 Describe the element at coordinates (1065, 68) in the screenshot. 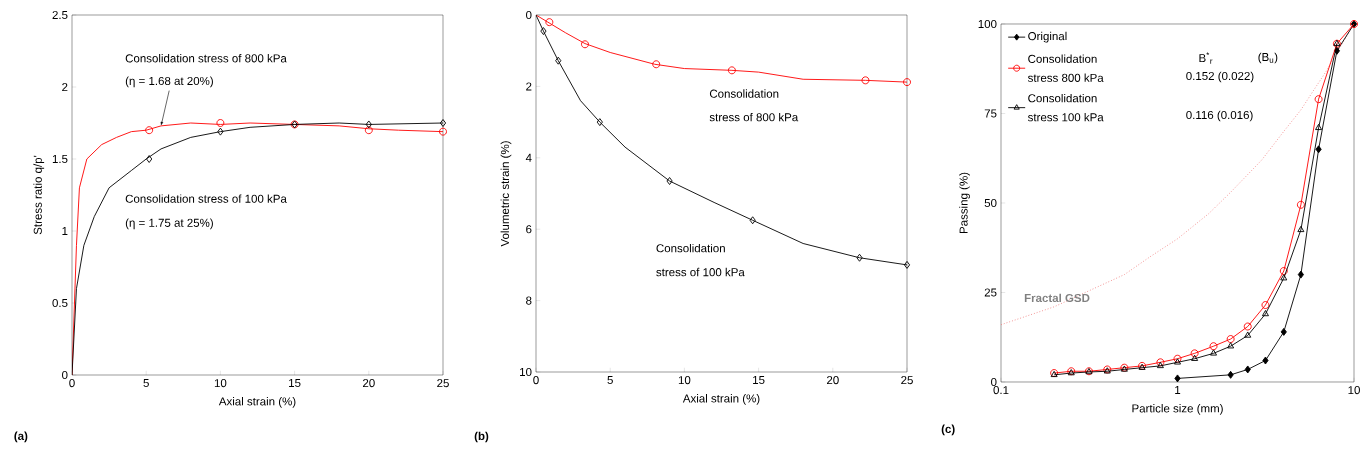

I see `legend-label: Consolidation stress 800 kPa` at that location.